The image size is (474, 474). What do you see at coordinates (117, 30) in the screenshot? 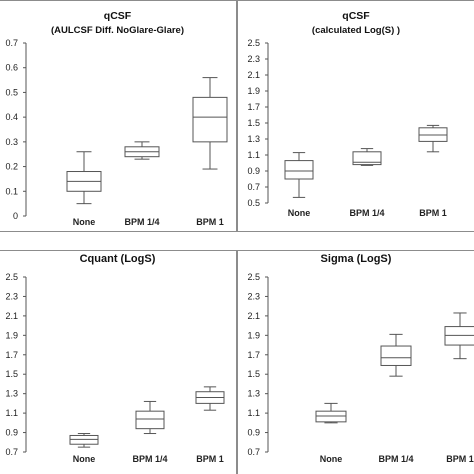
I see `chart-subtitle: (AULCSF Diff. NoGlare-Glare)` at bounding box center [117, 30].